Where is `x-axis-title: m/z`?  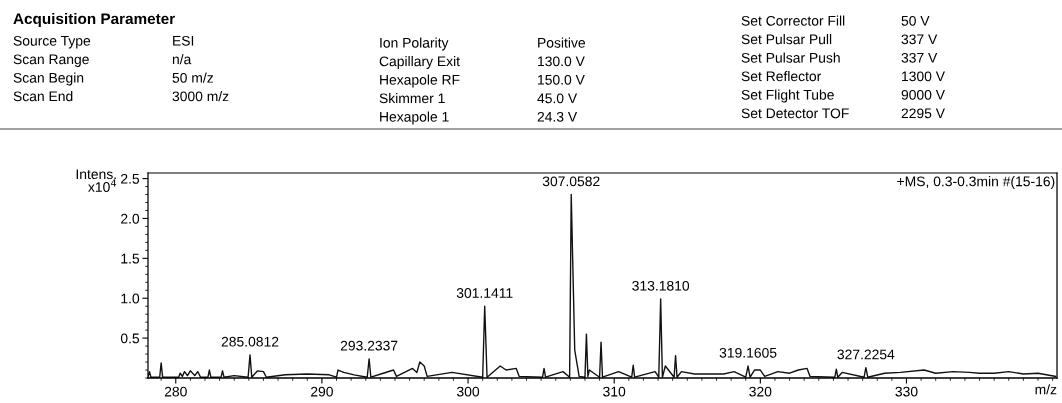
x-axis-title: m/z is located at coordinates (1046, 389).